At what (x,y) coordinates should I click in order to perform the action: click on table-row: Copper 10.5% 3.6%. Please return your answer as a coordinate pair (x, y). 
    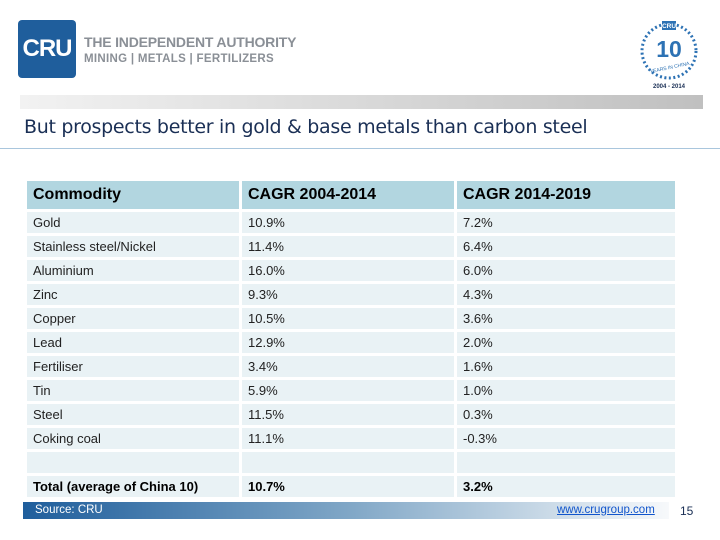
    Looking at the image, I should click on (351, 318).